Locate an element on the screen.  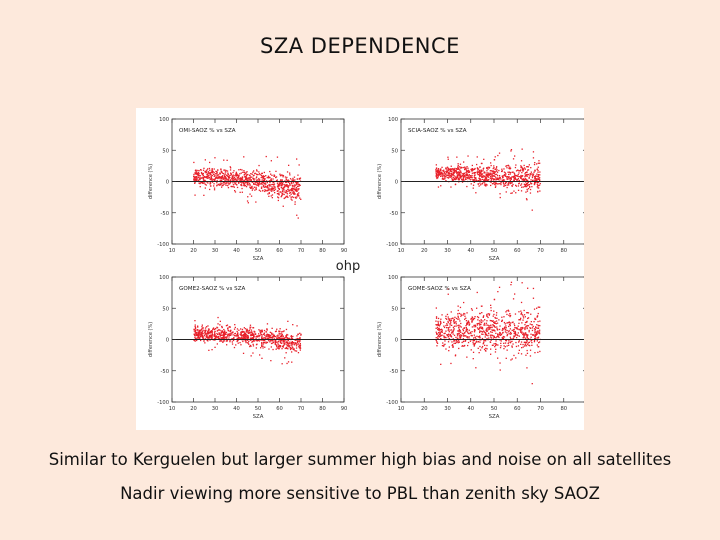
x-tick-label: 30 is located at coordinates (215, 251).